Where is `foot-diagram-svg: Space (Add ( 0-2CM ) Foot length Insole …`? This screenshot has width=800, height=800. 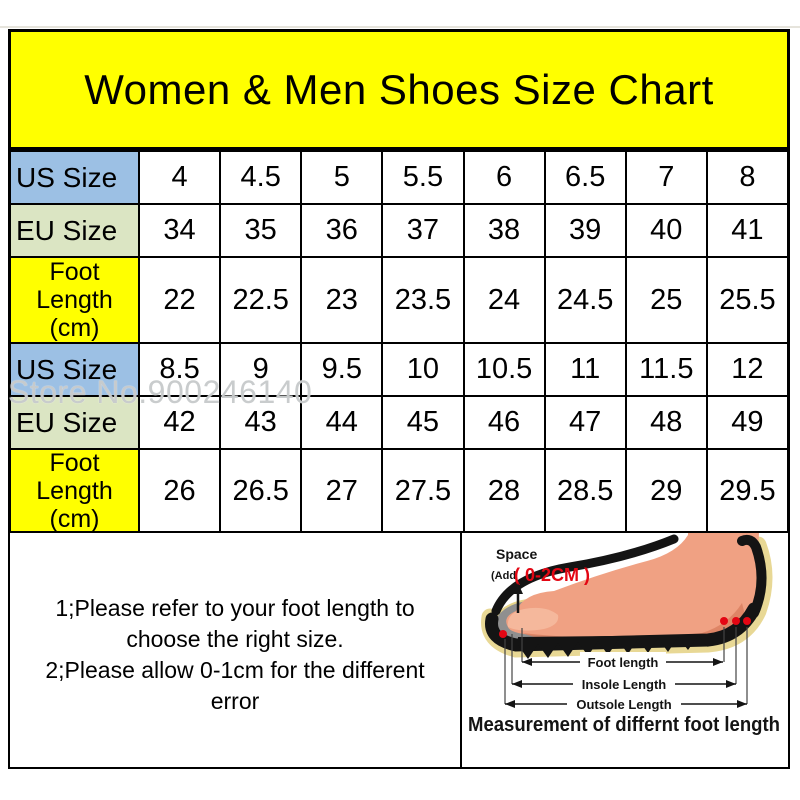
foot-diagram-svg: Space (Add ( 0-2CM ) Foot length Insole … is located at coordinates (624, 634).